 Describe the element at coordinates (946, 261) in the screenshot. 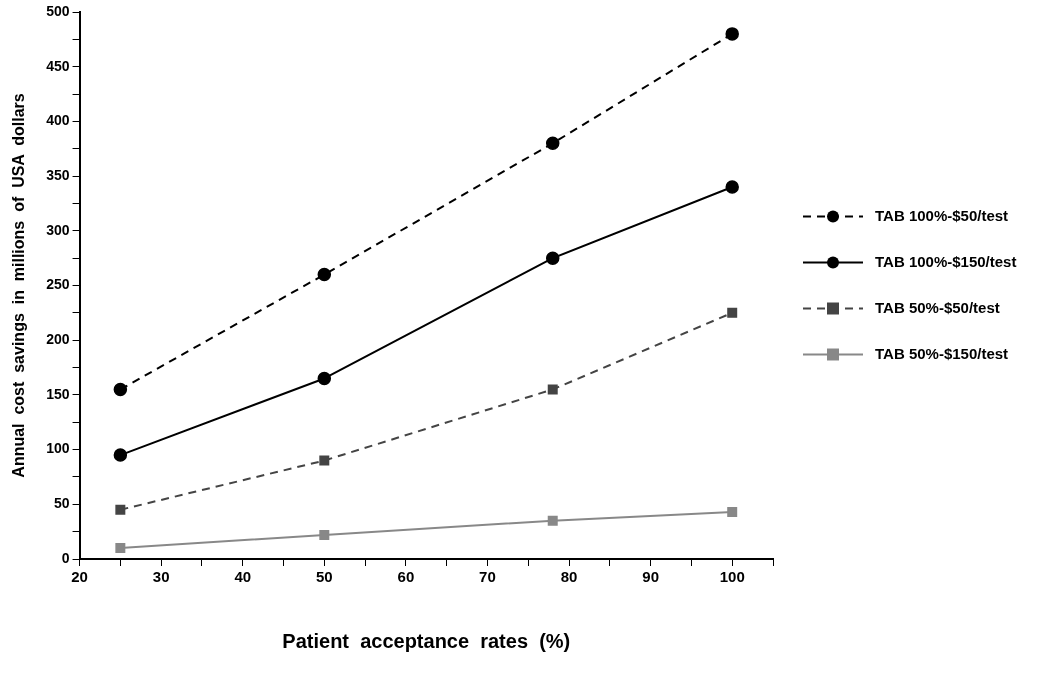

I see `legend-label: TAB 100%-$150/test` at that location.